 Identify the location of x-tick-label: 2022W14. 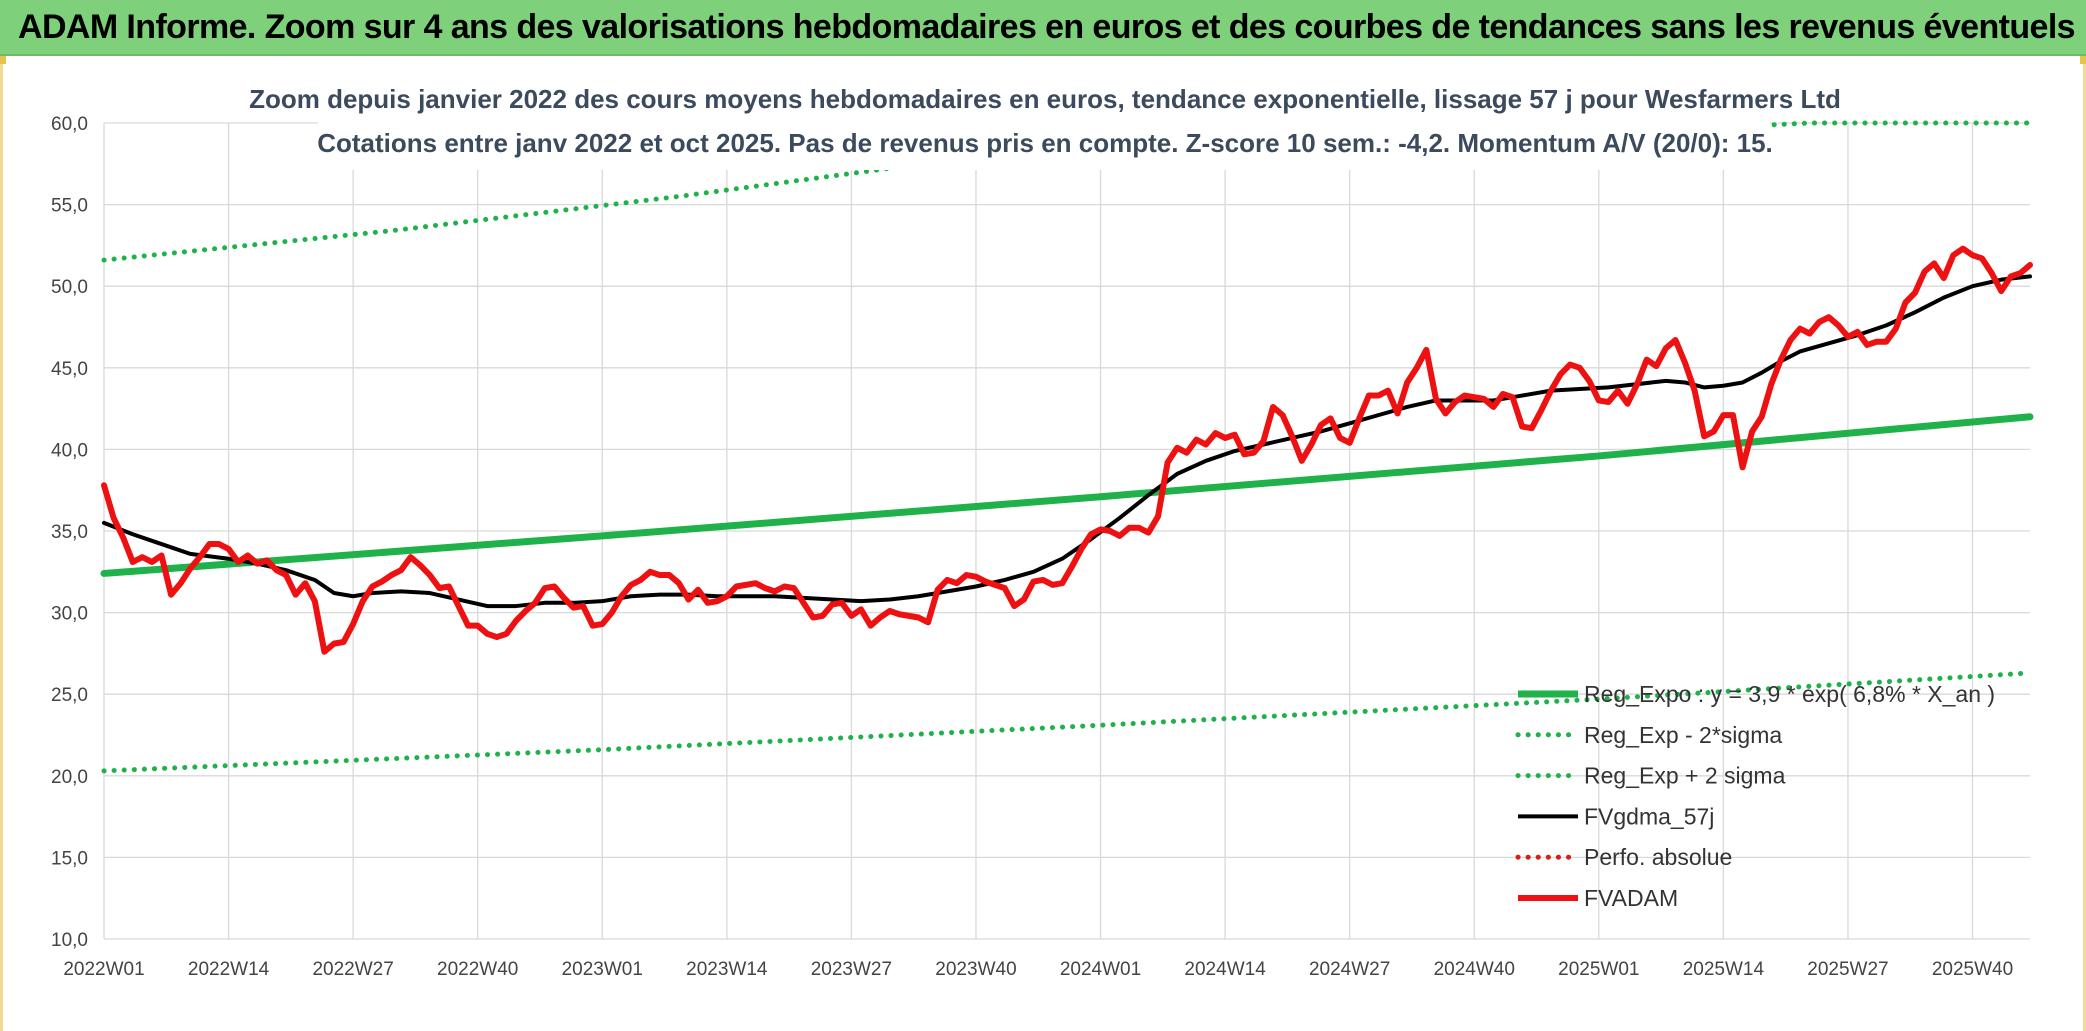
(229, 969).